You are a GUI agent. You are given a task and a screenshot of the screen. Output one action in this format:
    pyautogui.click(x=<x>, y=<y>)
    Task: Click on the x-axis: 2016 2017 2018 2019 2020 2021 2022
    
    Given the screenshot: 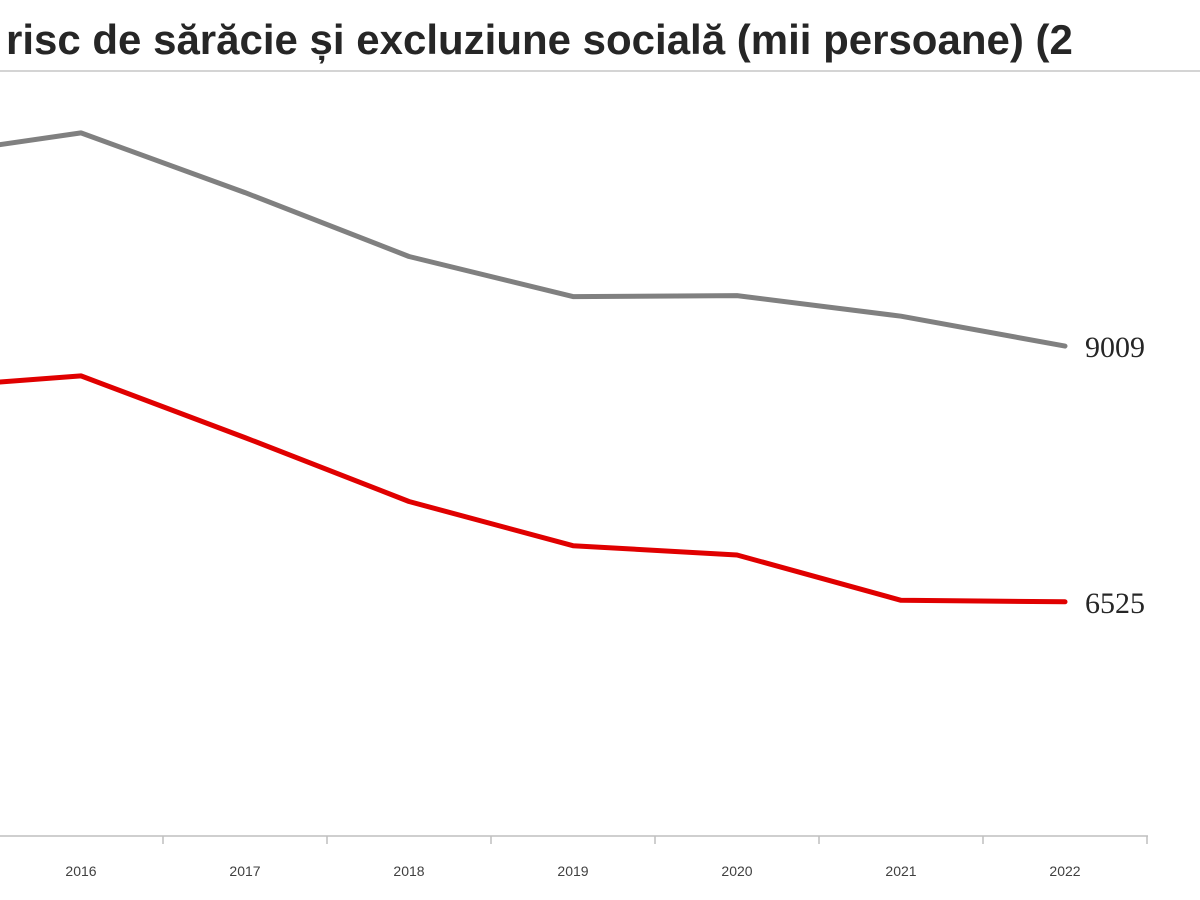 What is the action you would take?
    pyautogui.click(x=574, y=857)
    